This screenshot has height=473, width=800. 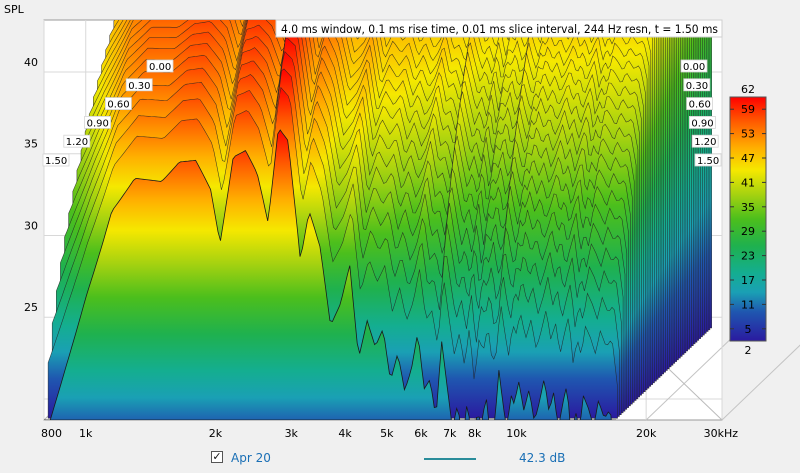 I want to click on y-tick-label: 40, so click(x=31, y=62).